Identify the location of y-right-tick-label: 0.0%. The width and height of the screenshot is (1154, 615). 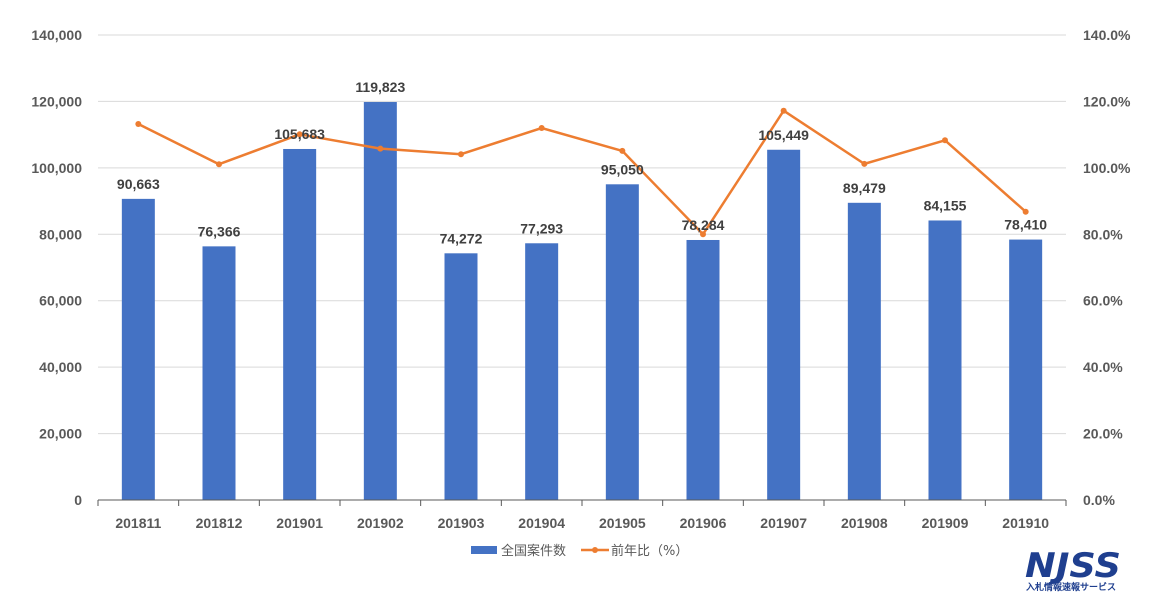
(1099, 500).